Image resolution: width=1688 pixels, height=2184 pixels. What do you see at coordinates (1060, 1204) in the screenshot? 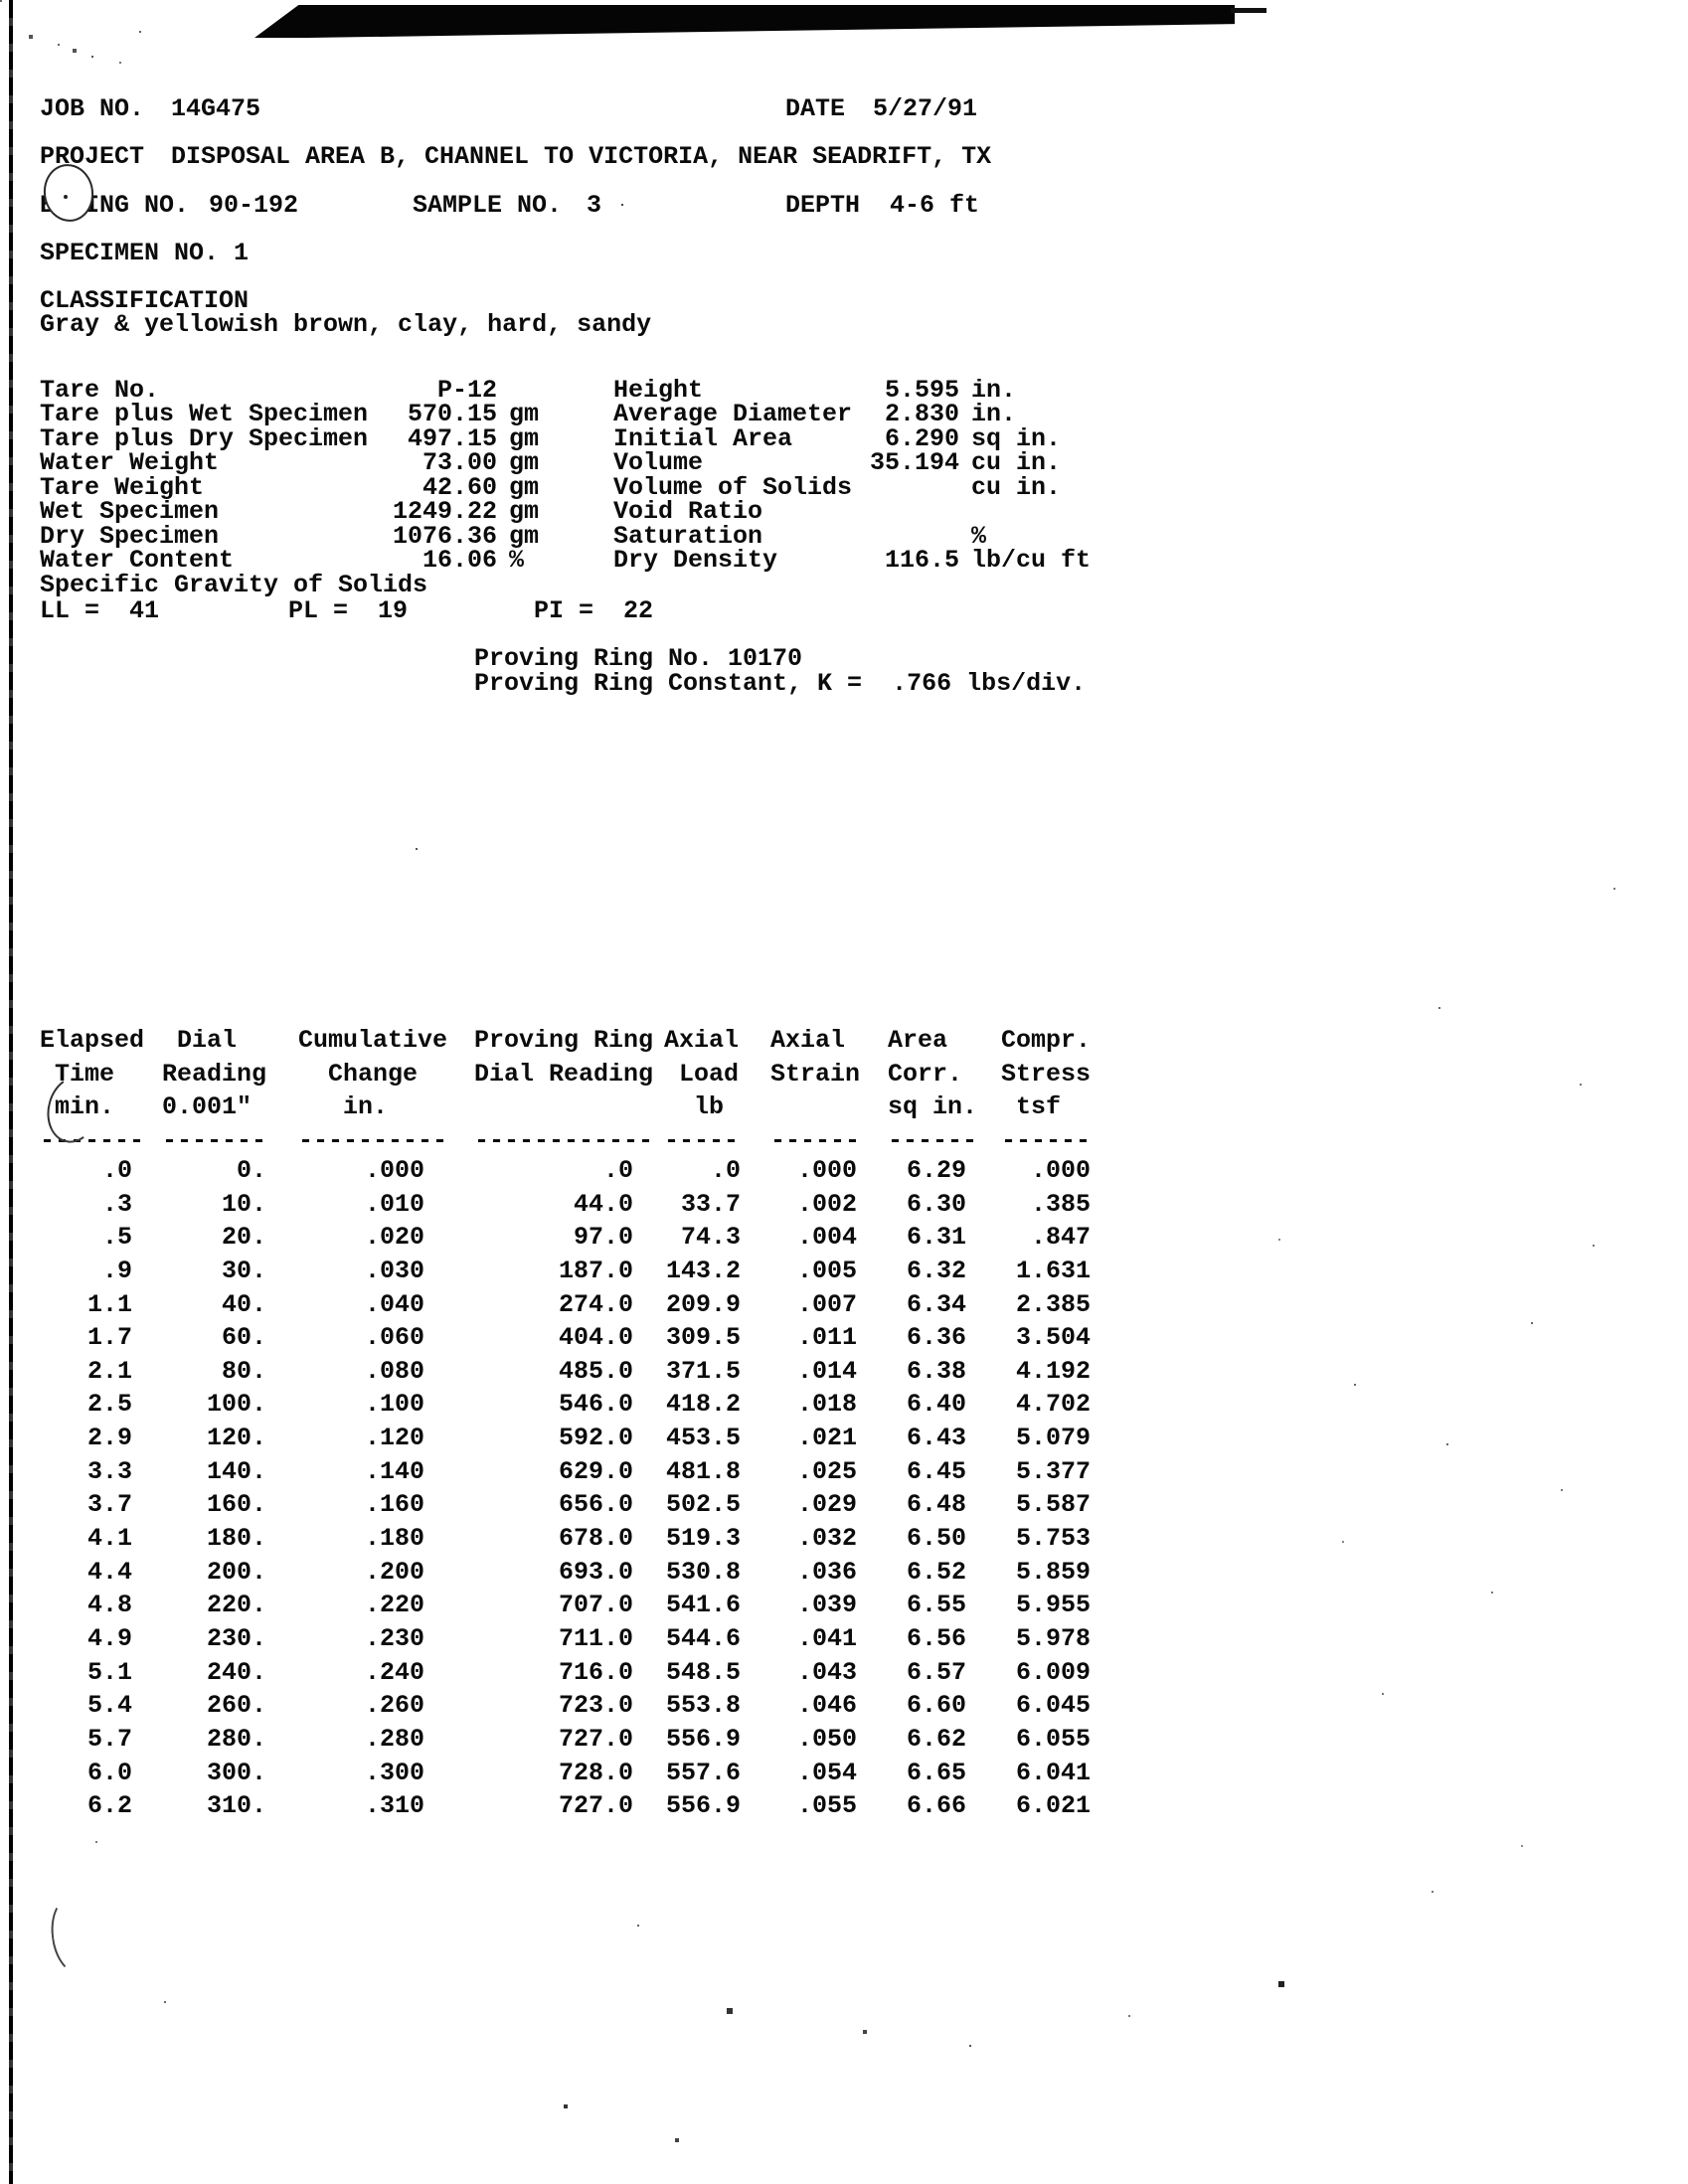
I see `table-cell: .385` at bounding box center [1060, 1204].